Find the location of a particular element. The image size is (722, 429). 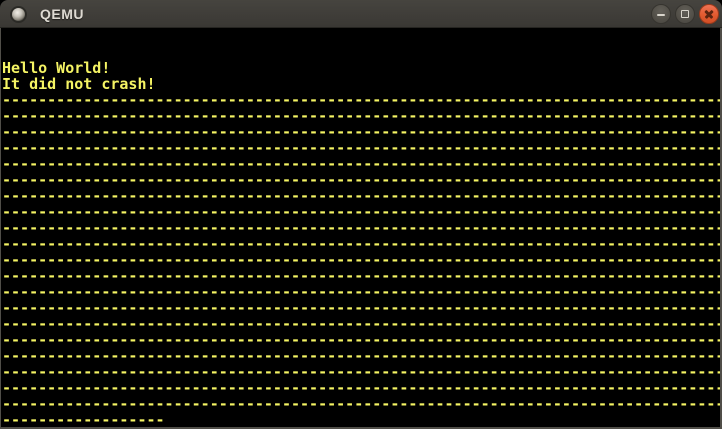

minimize-button is located at coordinates (661, 14).